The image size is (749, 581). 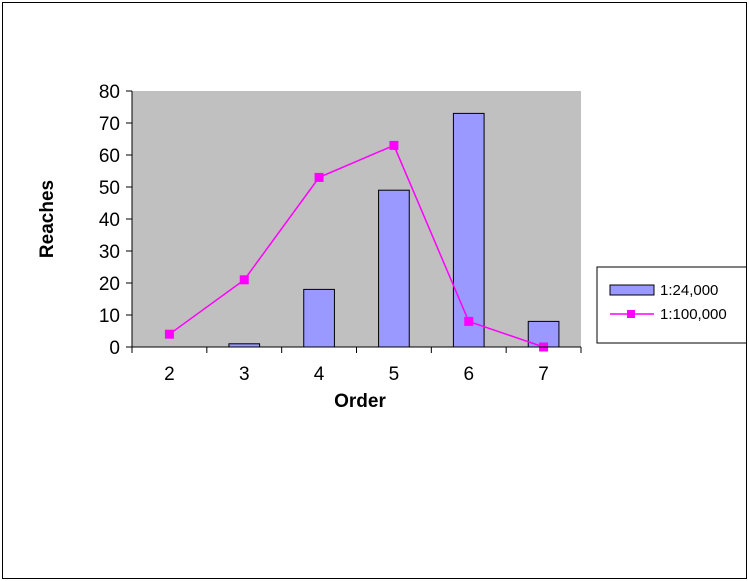 What do you see at coordinates (109, 188) in the screenshot?
I see `y-tick-label: 50` at bounding box center [109, 188].